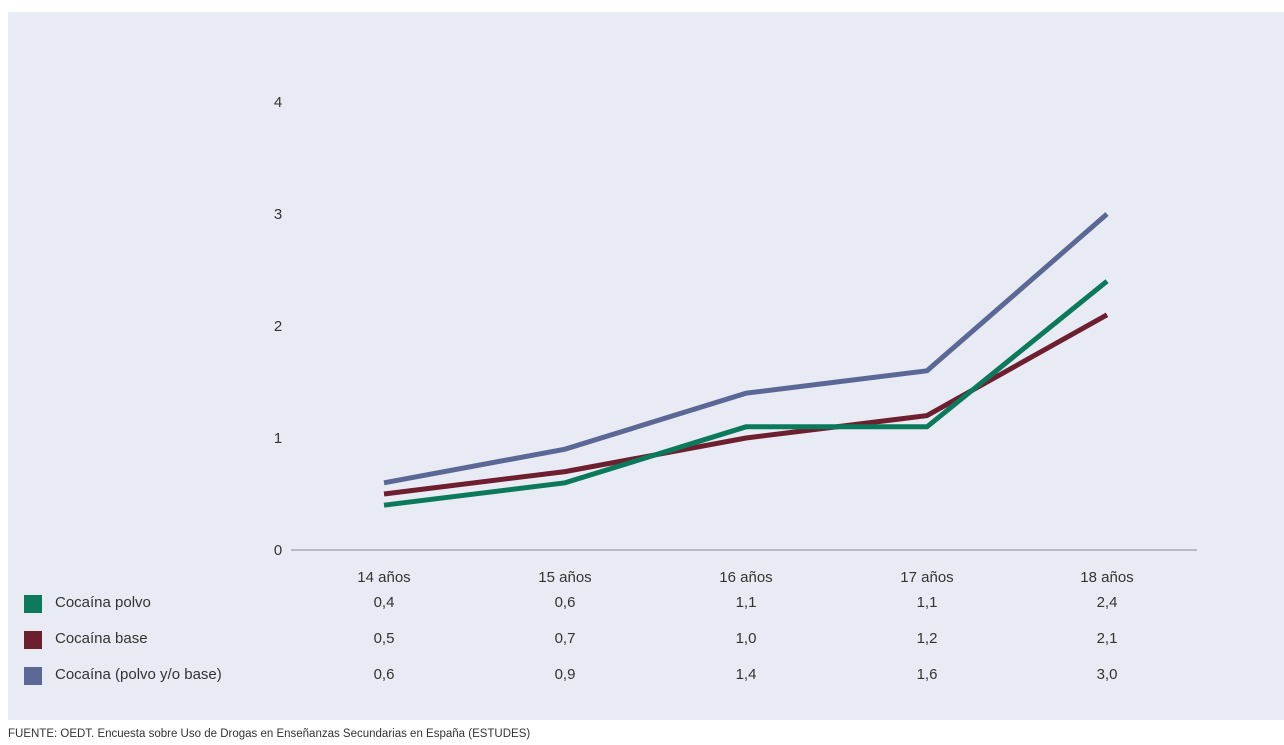 The height and width of the screenshot is (745, 1284). I want to click on data-label: 2,4, so click(1107, 602).